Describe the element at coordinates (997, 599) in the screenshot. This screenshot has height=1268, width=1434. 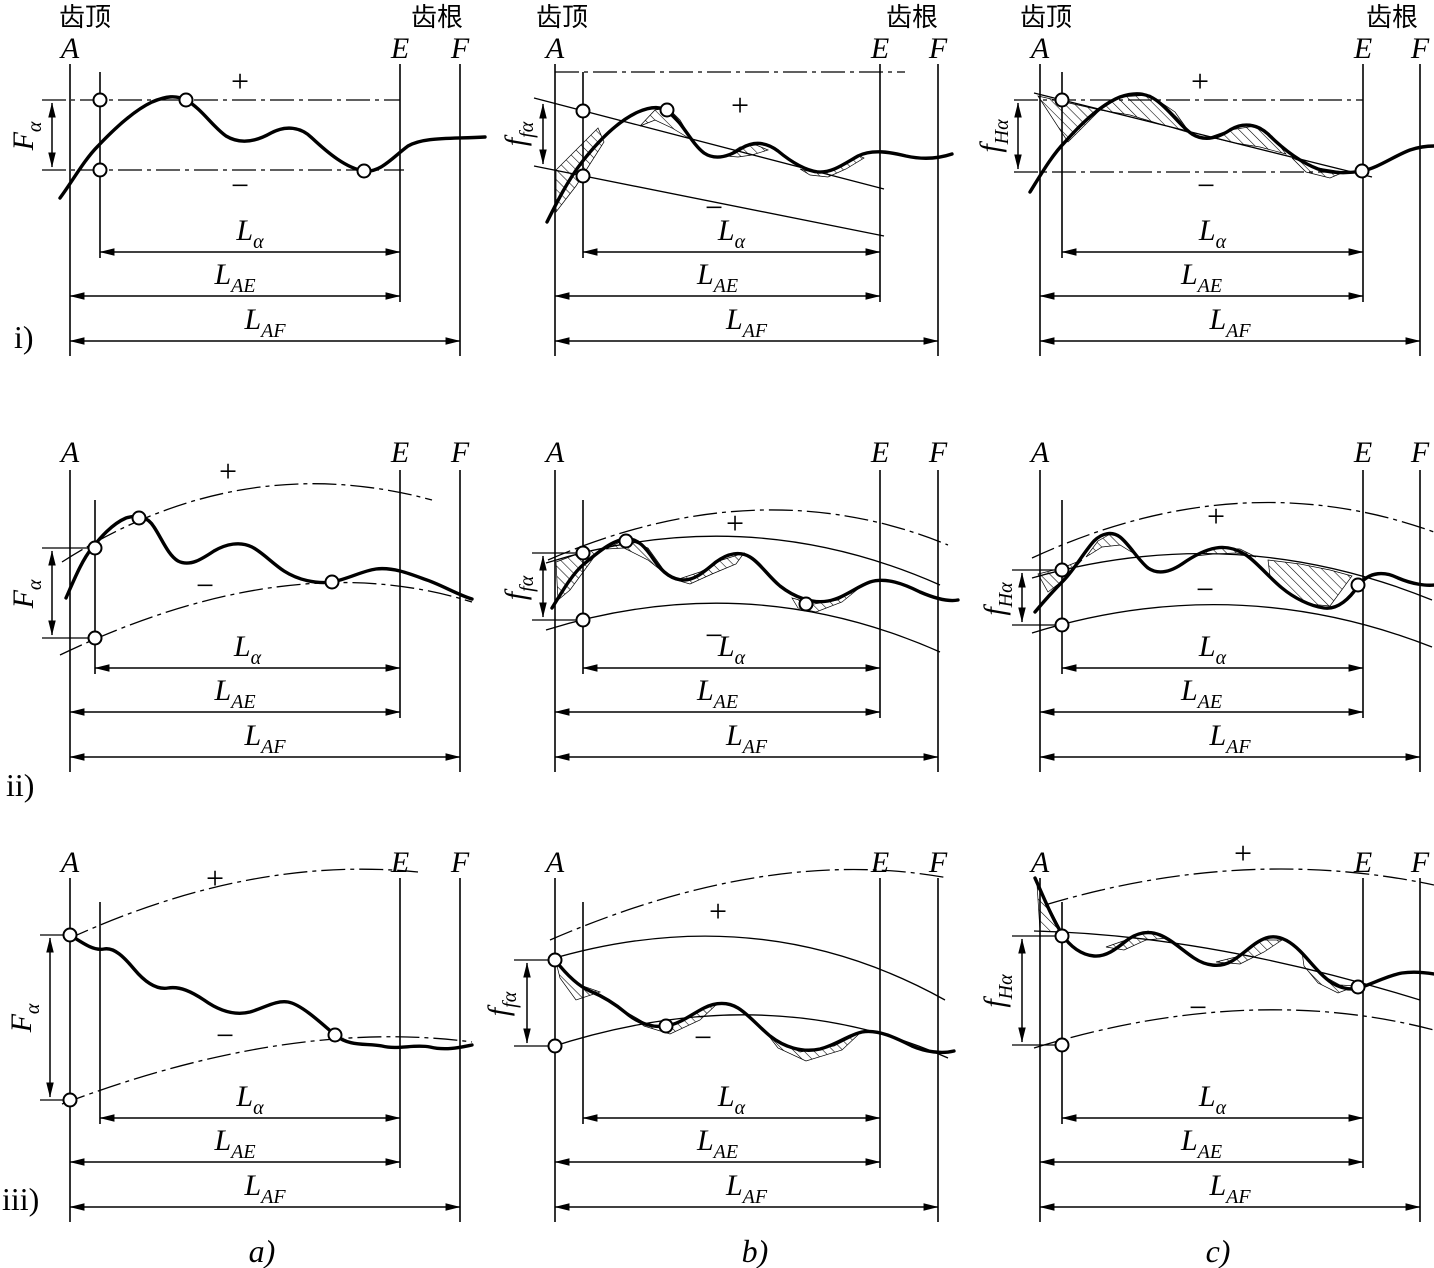
I see `deviation-label-f_H_alpha: fHα` at that location.